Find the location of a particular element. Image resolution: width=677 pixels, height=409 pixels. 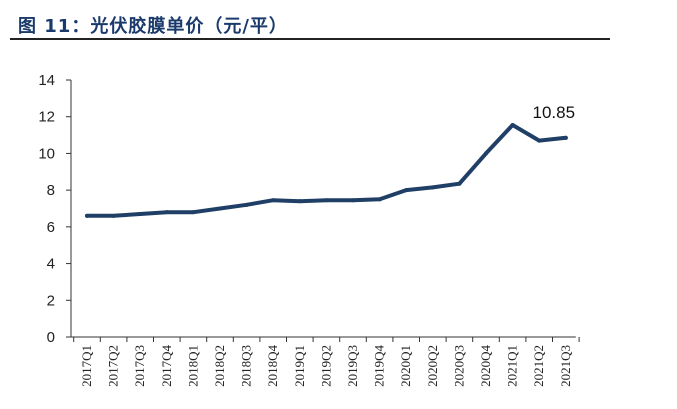

y-tick-label: 12 is located at coordinates (46, 117).